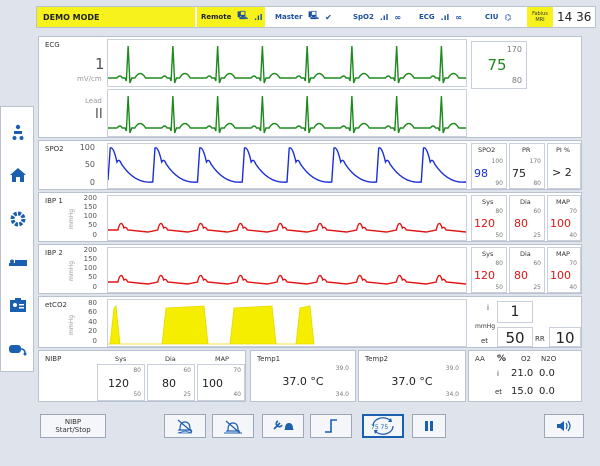 Image resolution: width=600 pixels, height=466 pixels. What do you see at coordinates (549, 359) in the screenshot?
I see `n2o-header: N2O` at bounding box center [549, 359].